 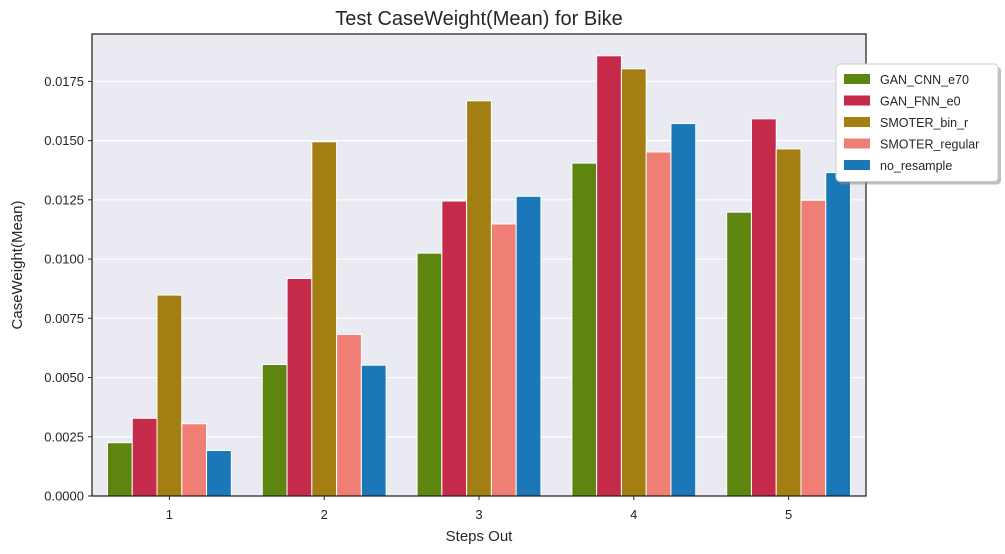 What do you see at coordinates (64, 199) in the screenshot?
I see `y-tick-label: 0.0125` at bounding box center [64, 199].